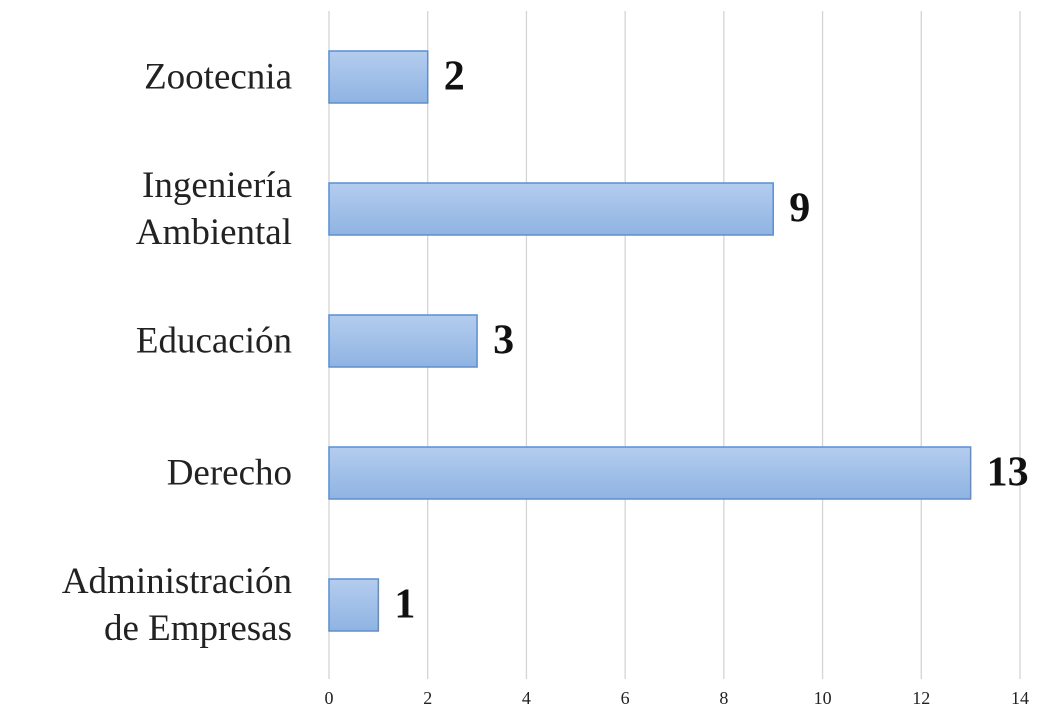  I want to click on x-tick-label: 4, so click(526, 698).